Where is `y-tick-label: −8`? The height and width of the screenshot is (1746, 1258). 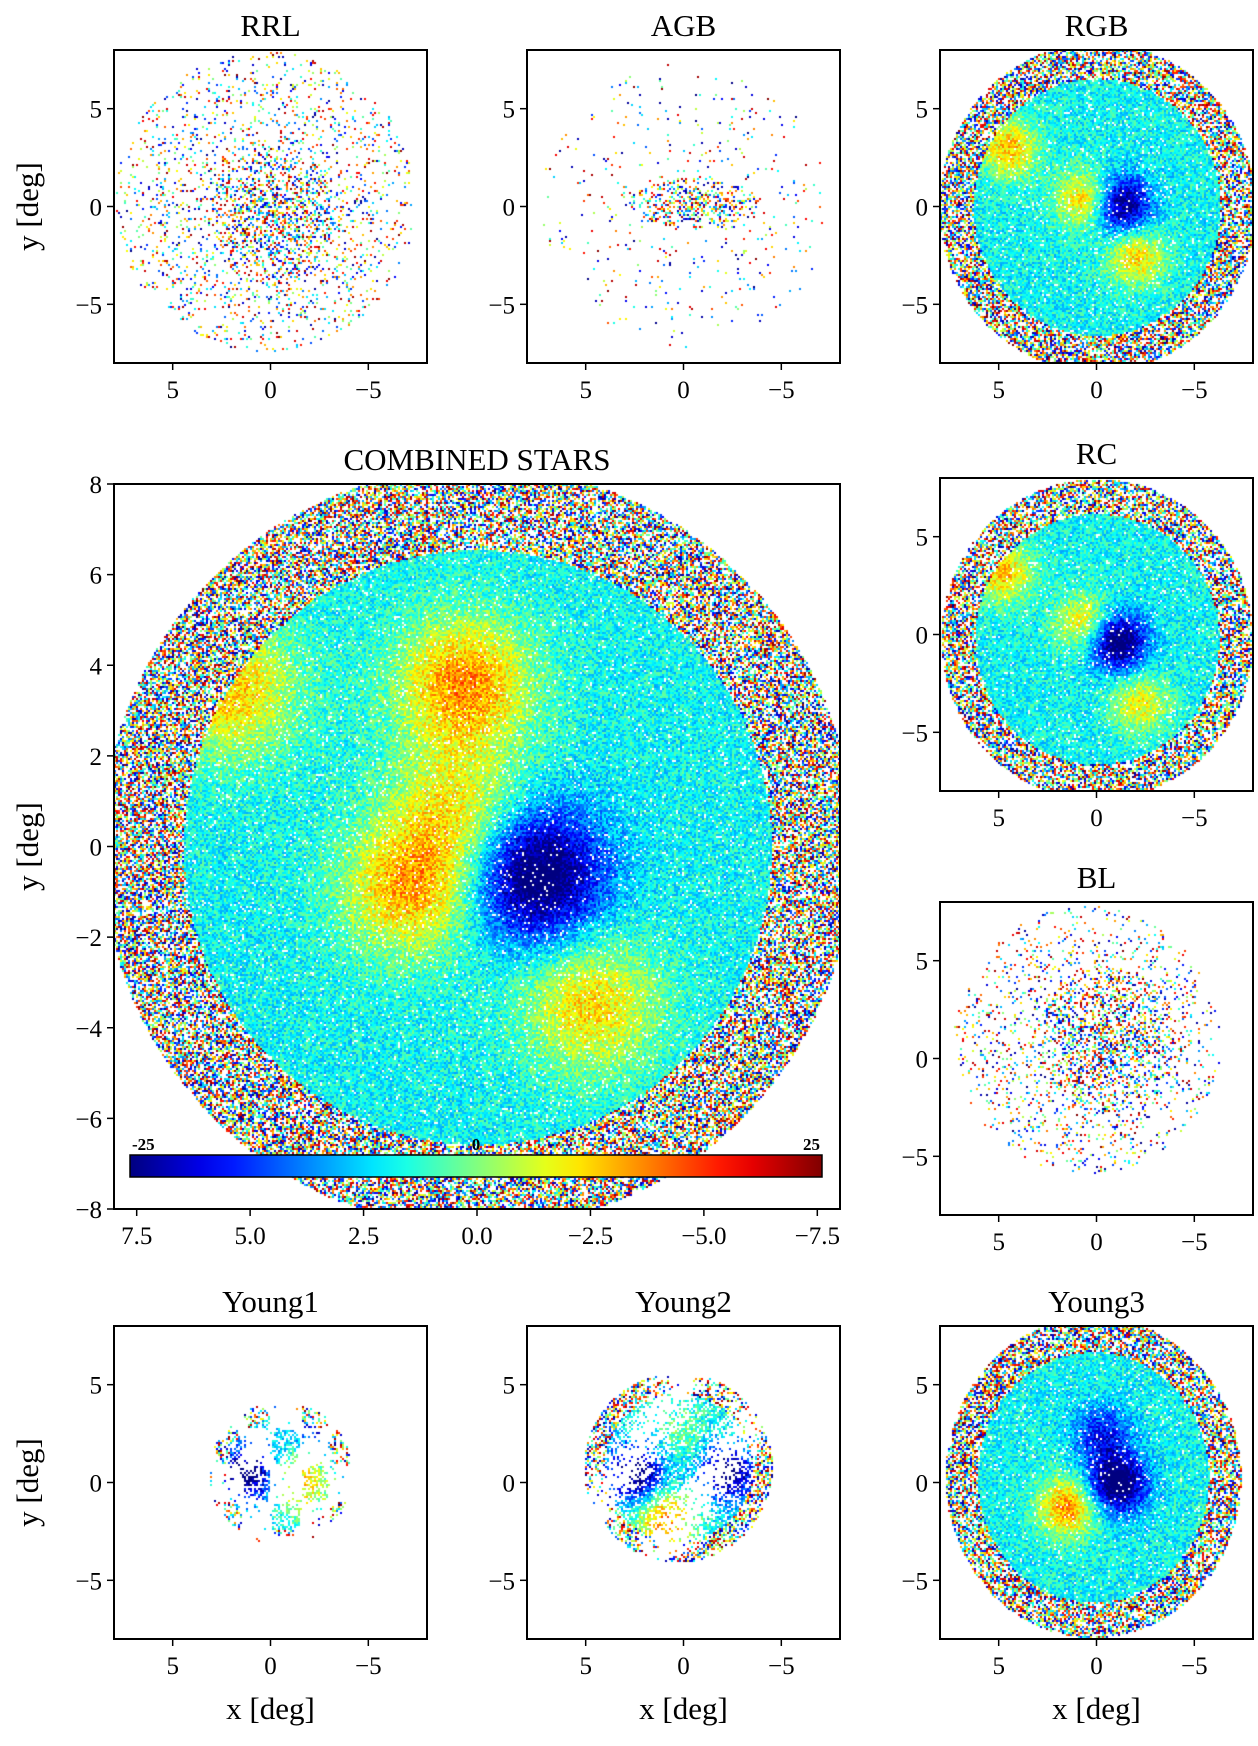 y-tick-label: −8 is located at coordinates (88, 1210).